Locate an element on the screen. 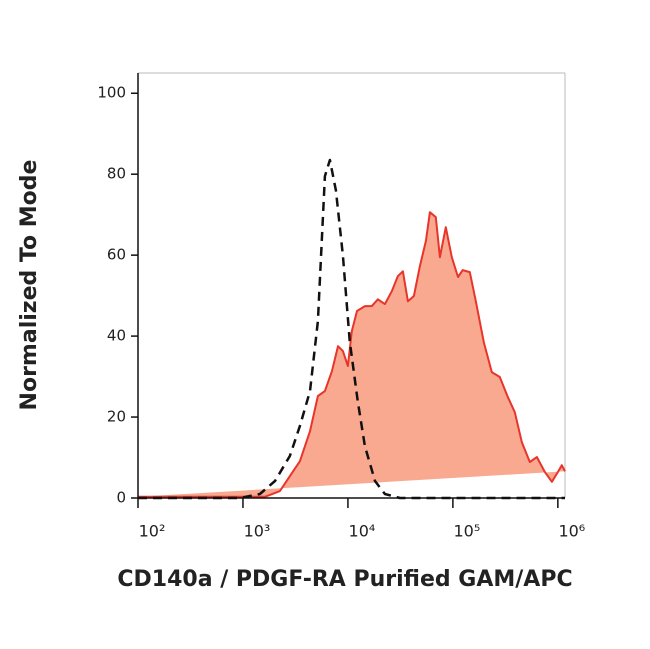  y-tick-label: 80 is located at coordinates (116, 174).